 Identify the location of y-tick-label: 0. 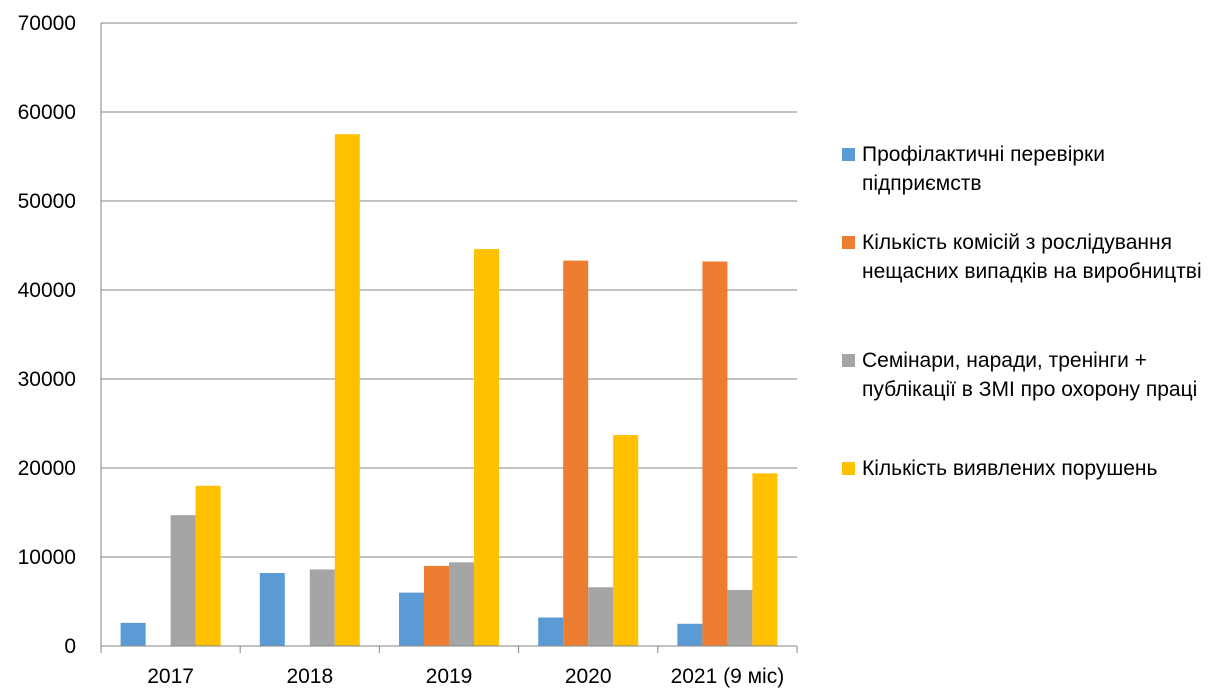
(70, 646).